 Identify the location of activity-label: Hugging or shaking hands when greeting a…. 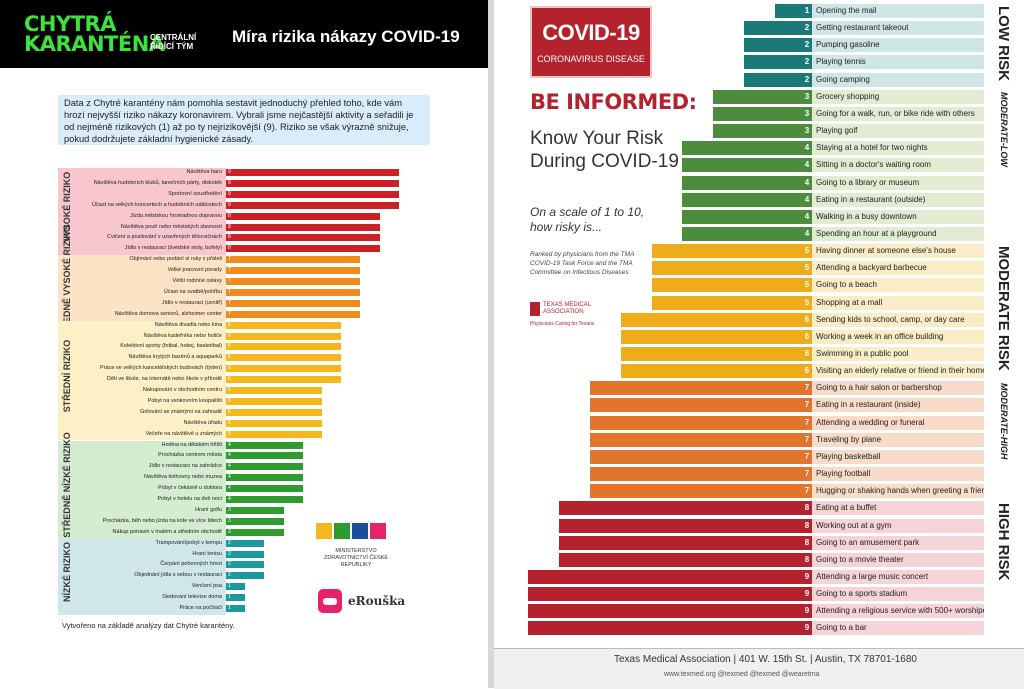
(898, 491).